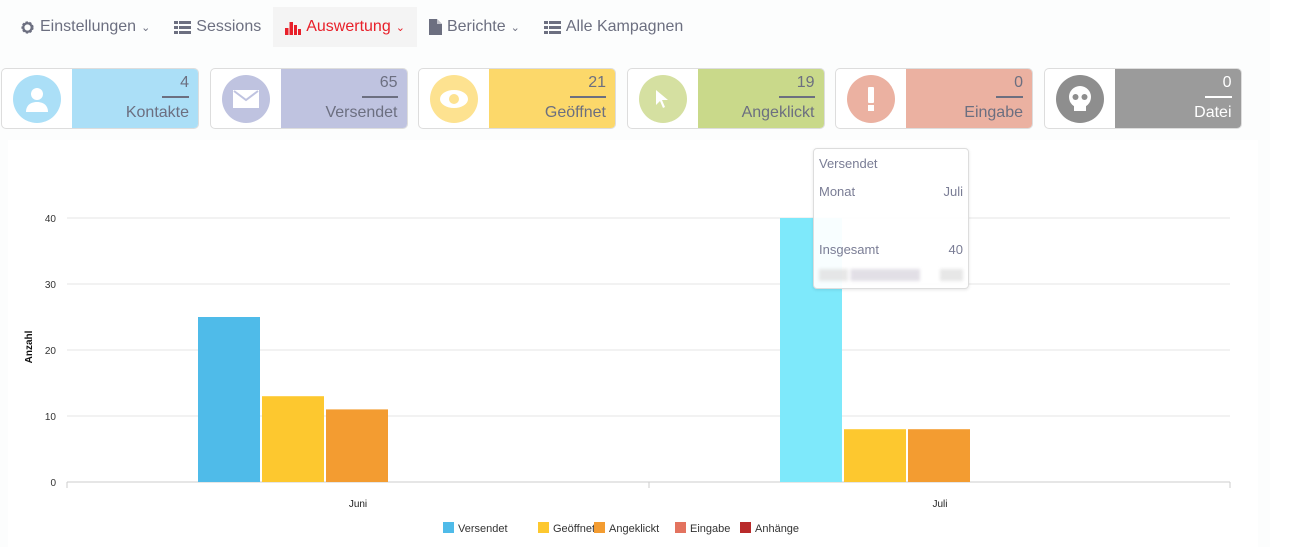 The height and width of the screenshot is (552, 1297). I want to click on legend-swatch-versendet, so click(448, 527).